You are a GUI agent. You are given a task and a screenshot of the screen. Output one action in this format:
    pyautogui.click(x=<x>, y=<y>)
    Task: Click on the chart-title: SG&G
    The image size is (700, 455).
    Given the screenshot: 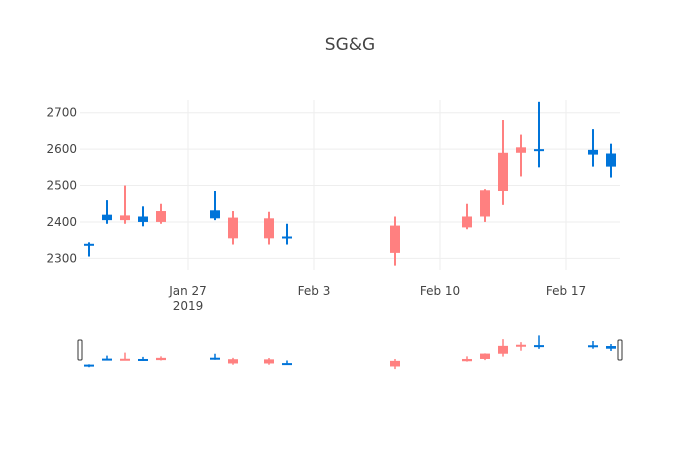 What is the action you would take?
    pyautogui.click(x=350, y=45)
    